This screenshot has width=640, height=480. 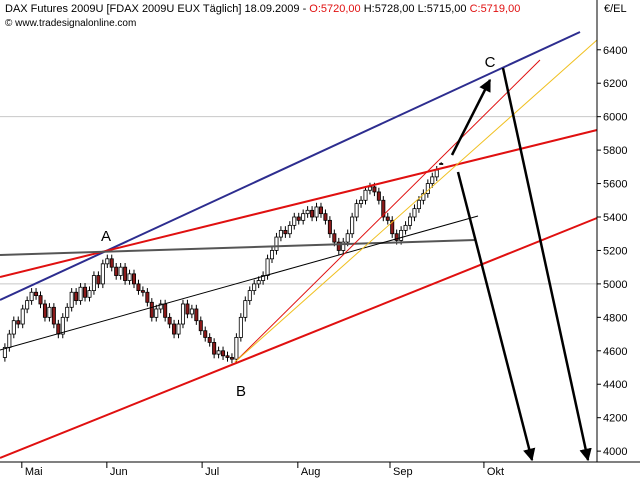 I want to click on x-tick-label: Jun, so click(x=119, y=472).